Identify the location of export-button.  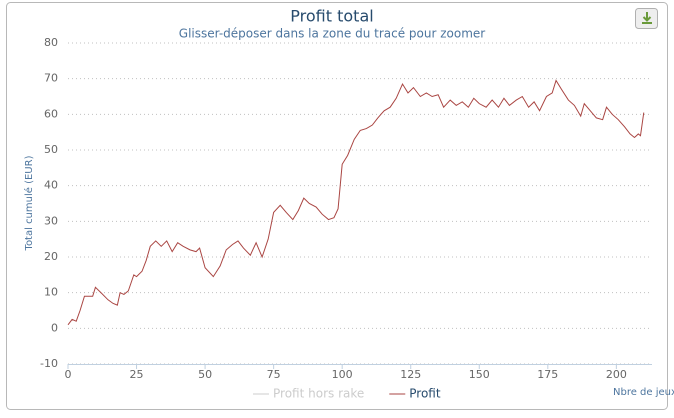
(646, 18).